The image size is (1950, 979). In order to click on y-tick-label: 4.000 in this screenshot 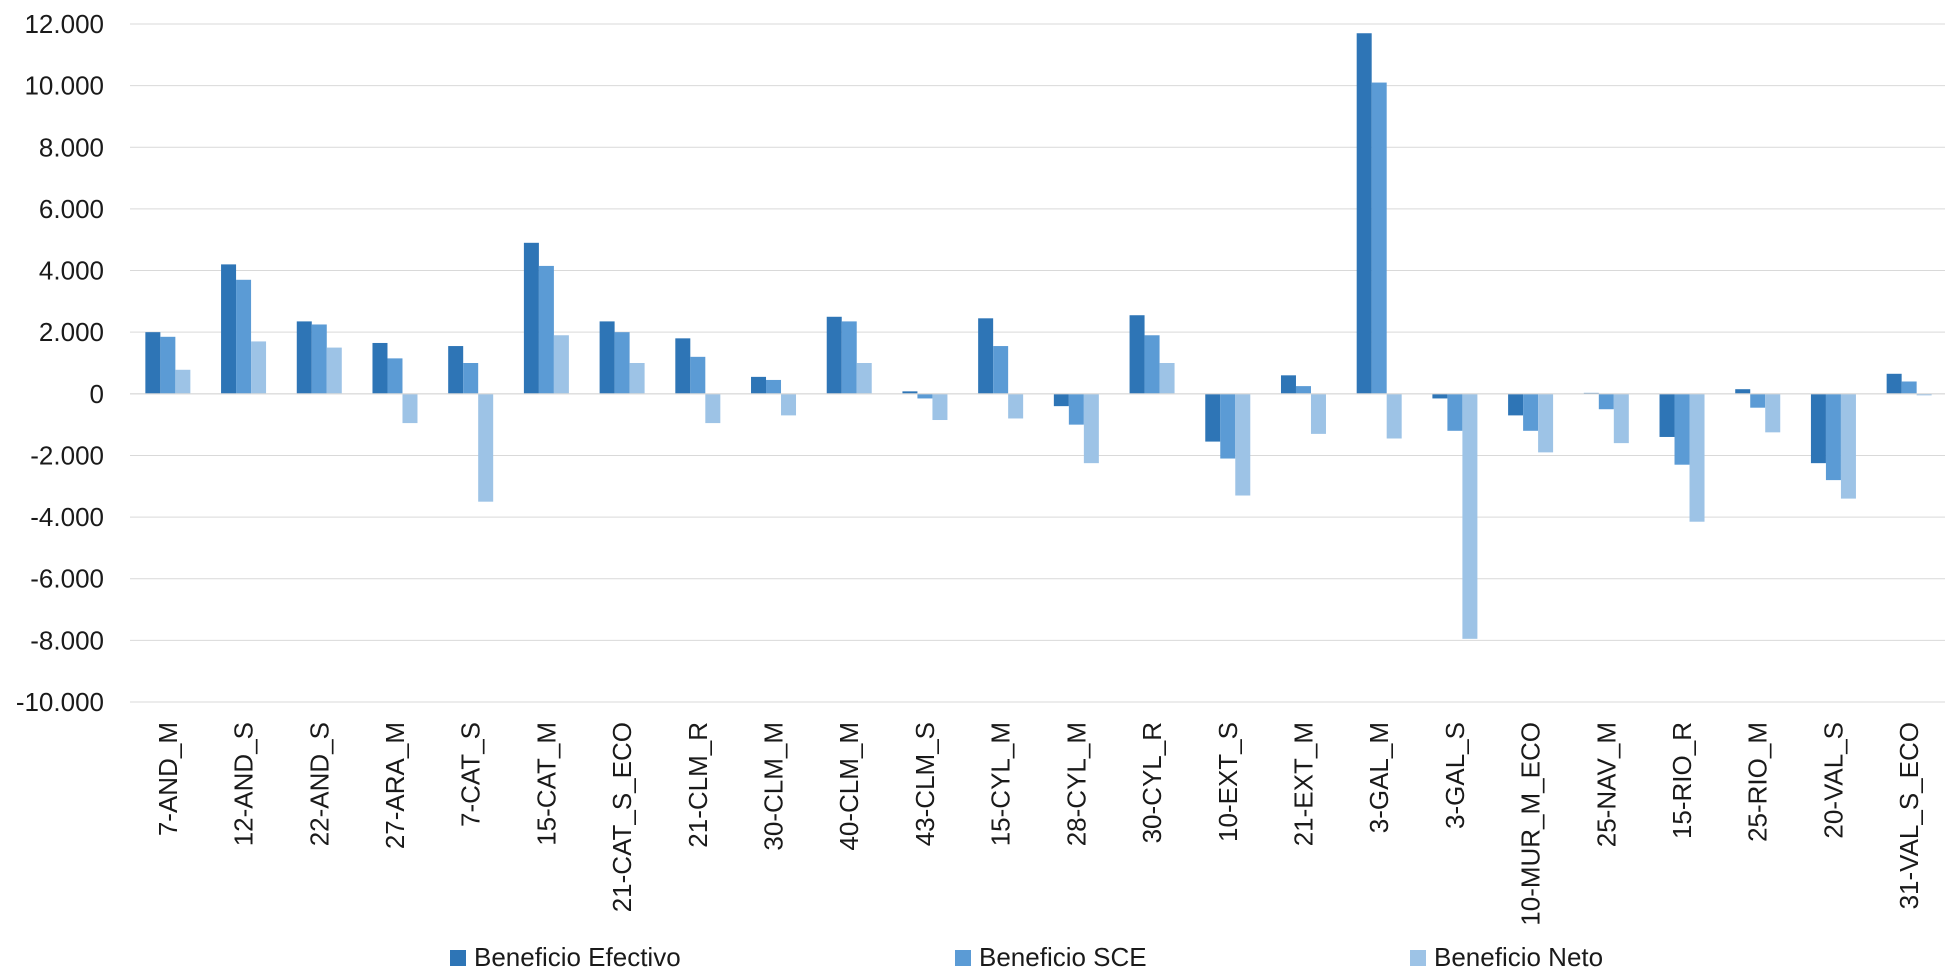, I will do `click(71, 271)`.